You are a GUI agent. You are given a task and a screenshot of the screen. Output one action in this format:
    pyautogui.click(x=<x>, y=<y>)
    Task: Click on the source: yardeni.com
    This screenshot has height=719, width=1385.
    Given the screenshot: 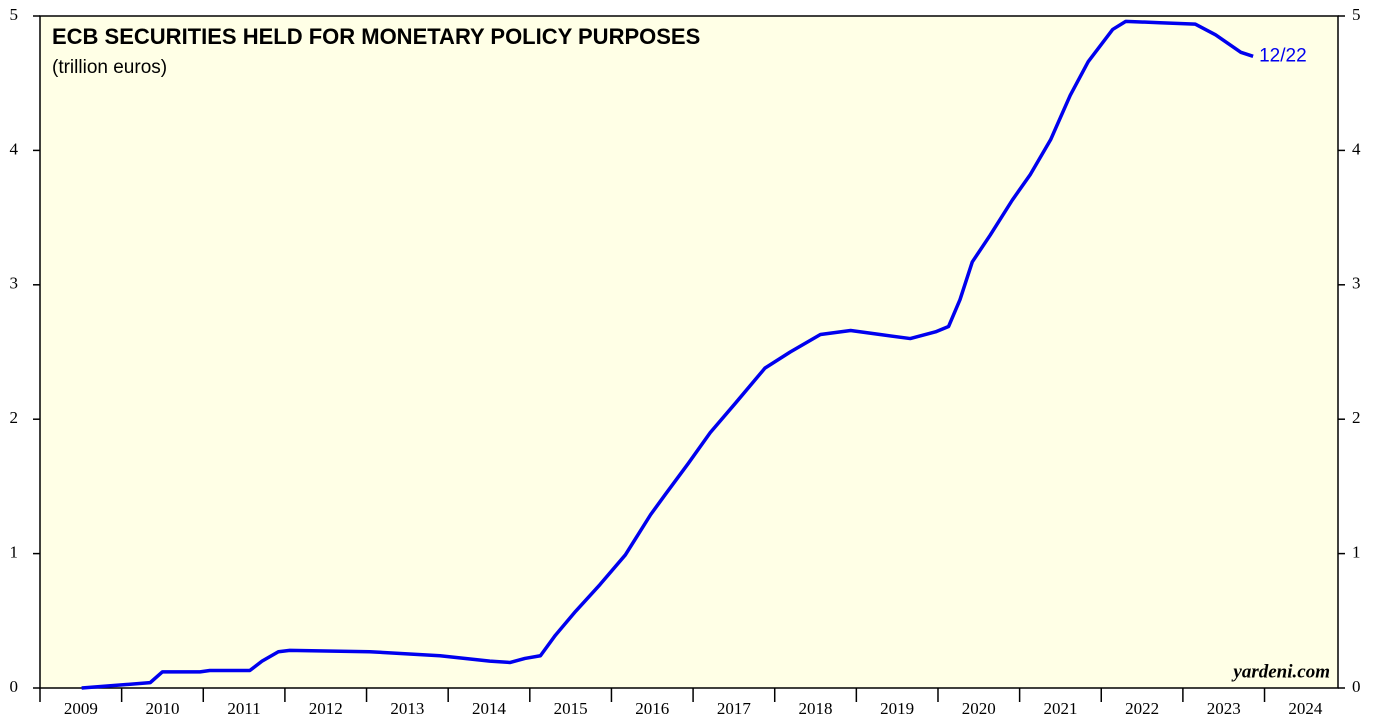 What is the action you would take?
    pyautogui.click(x=1280, y=671)
    